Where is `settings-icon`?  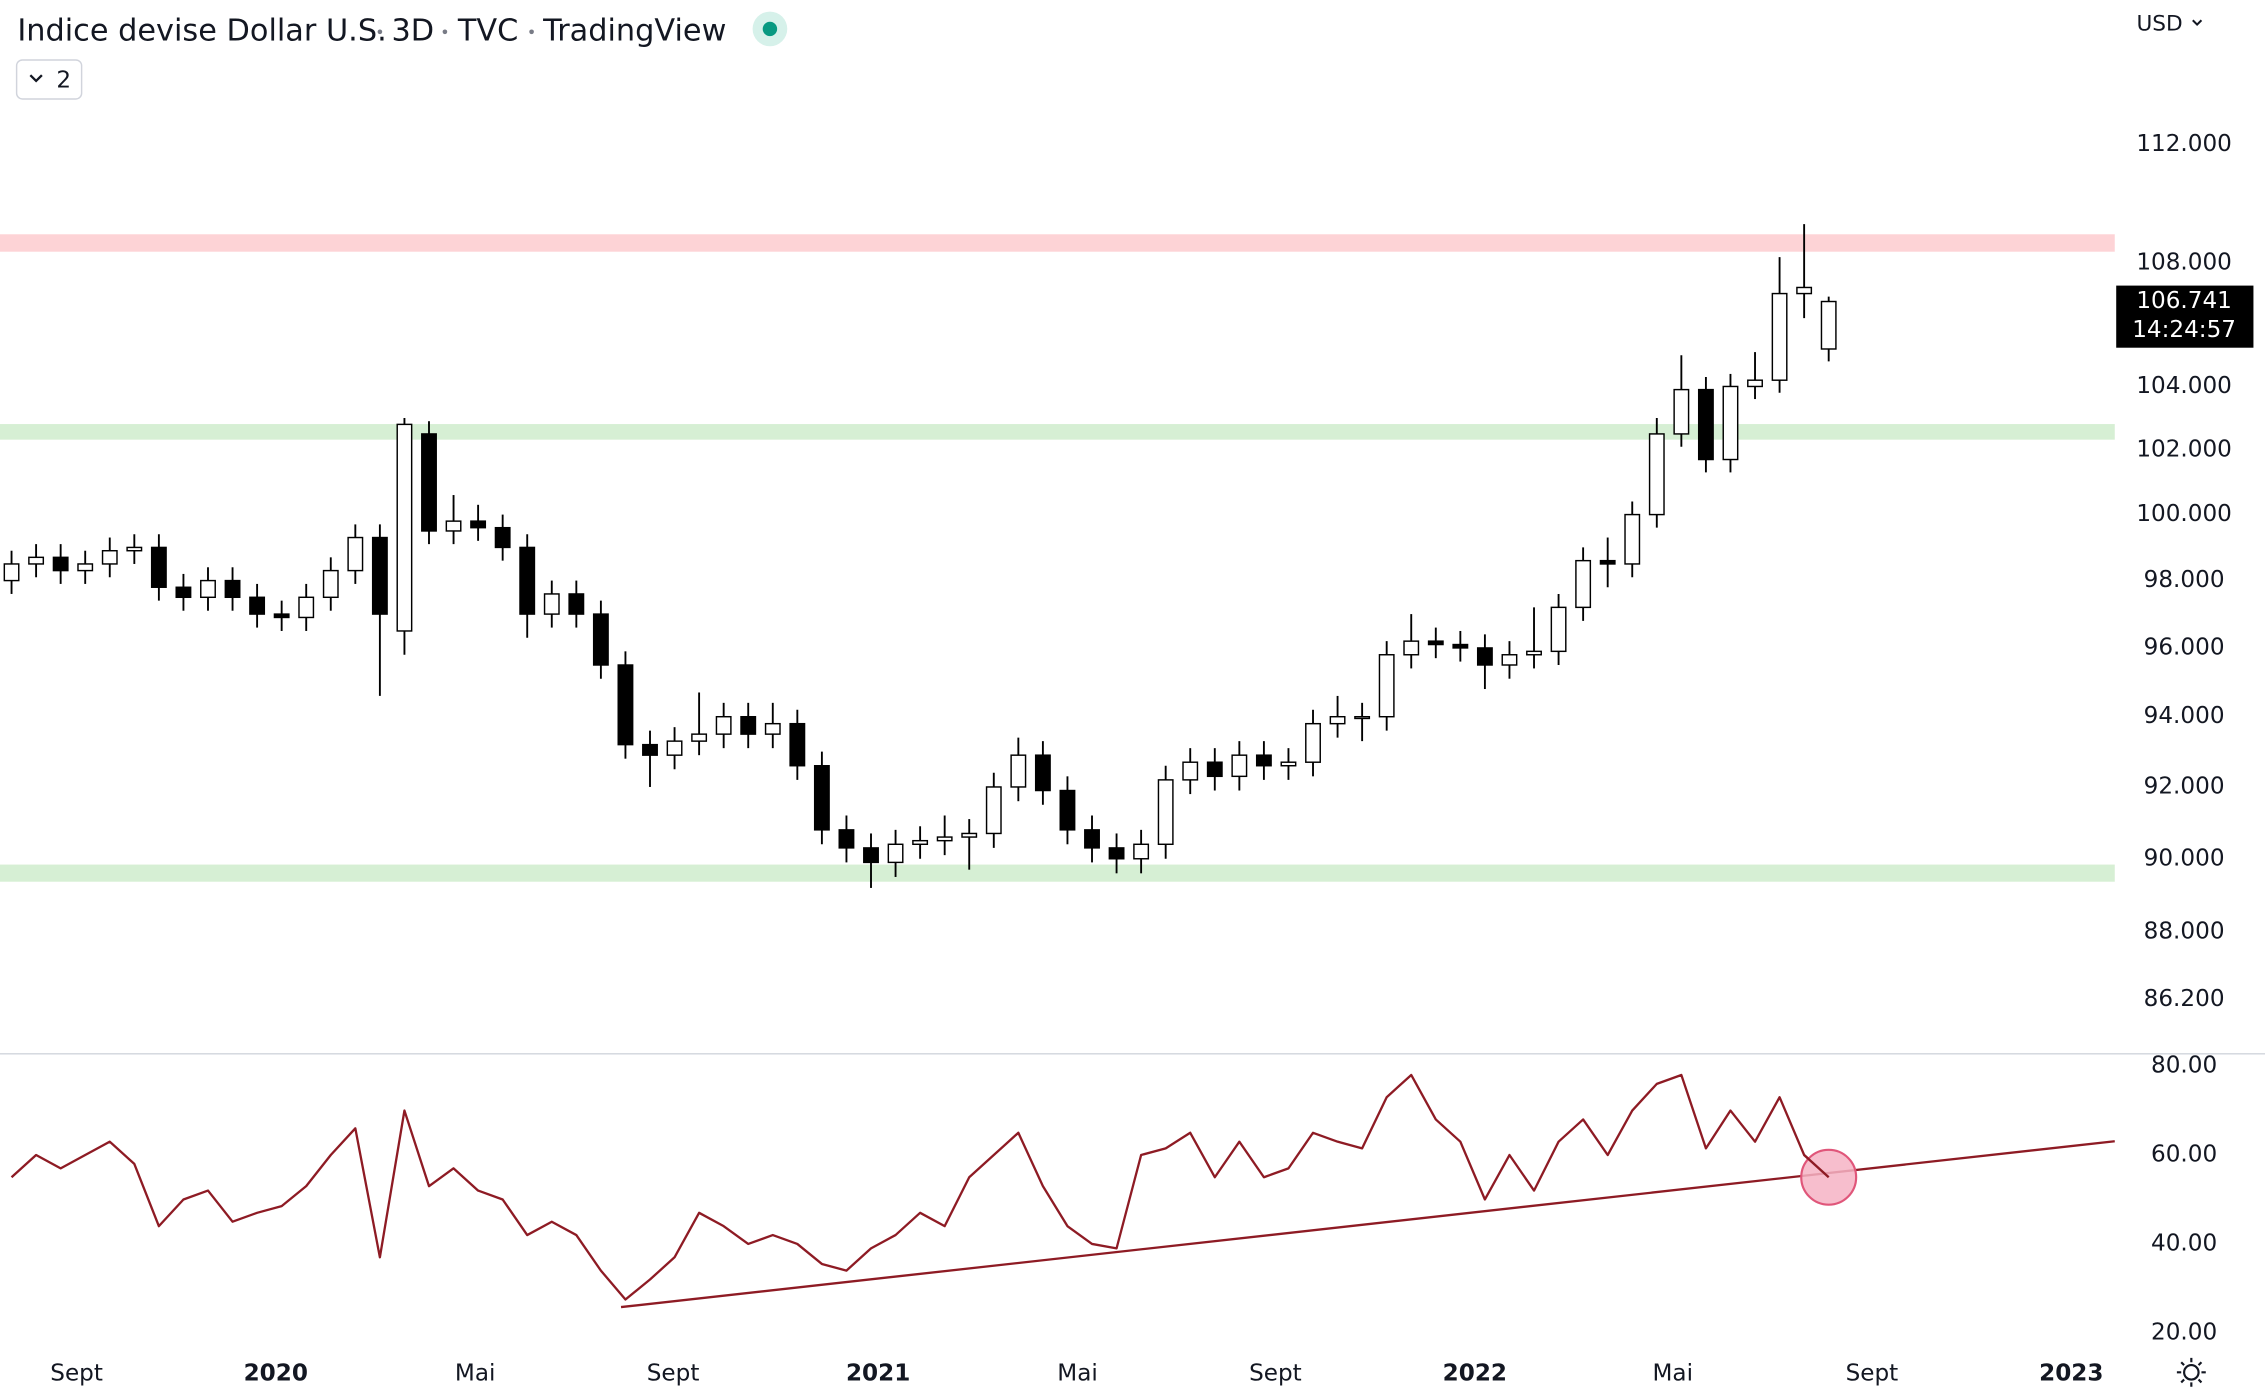 settings-icon is located at coordinates (2191, 1372).